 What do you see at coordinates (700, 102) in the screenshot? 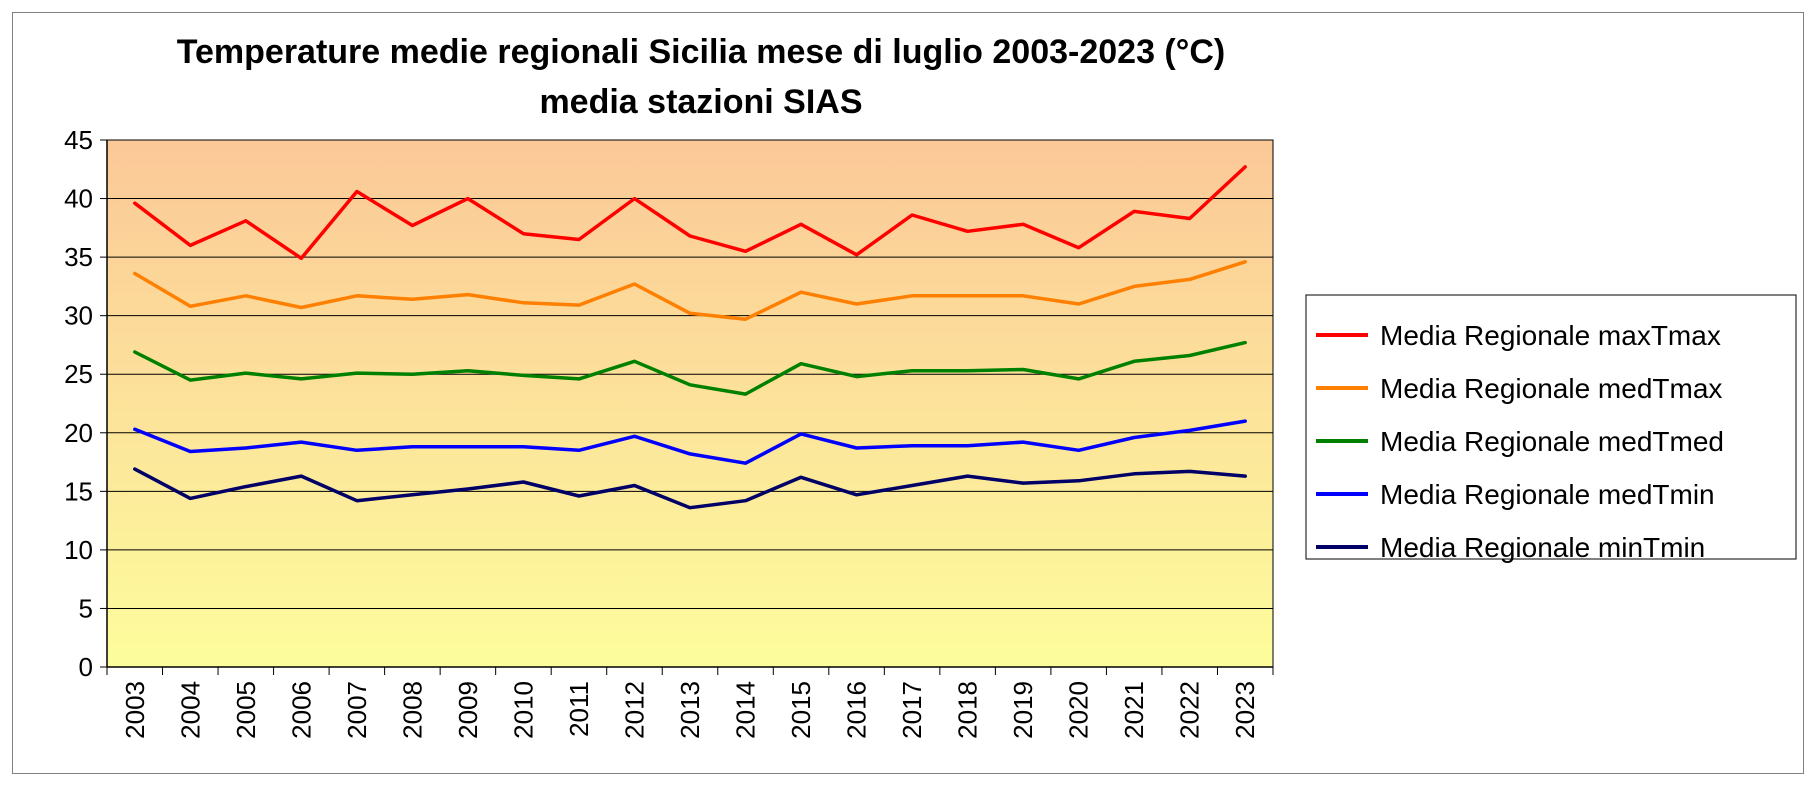
I see `chart-subtitle: media stazioni SIAS` at bounding box center [700, 102].